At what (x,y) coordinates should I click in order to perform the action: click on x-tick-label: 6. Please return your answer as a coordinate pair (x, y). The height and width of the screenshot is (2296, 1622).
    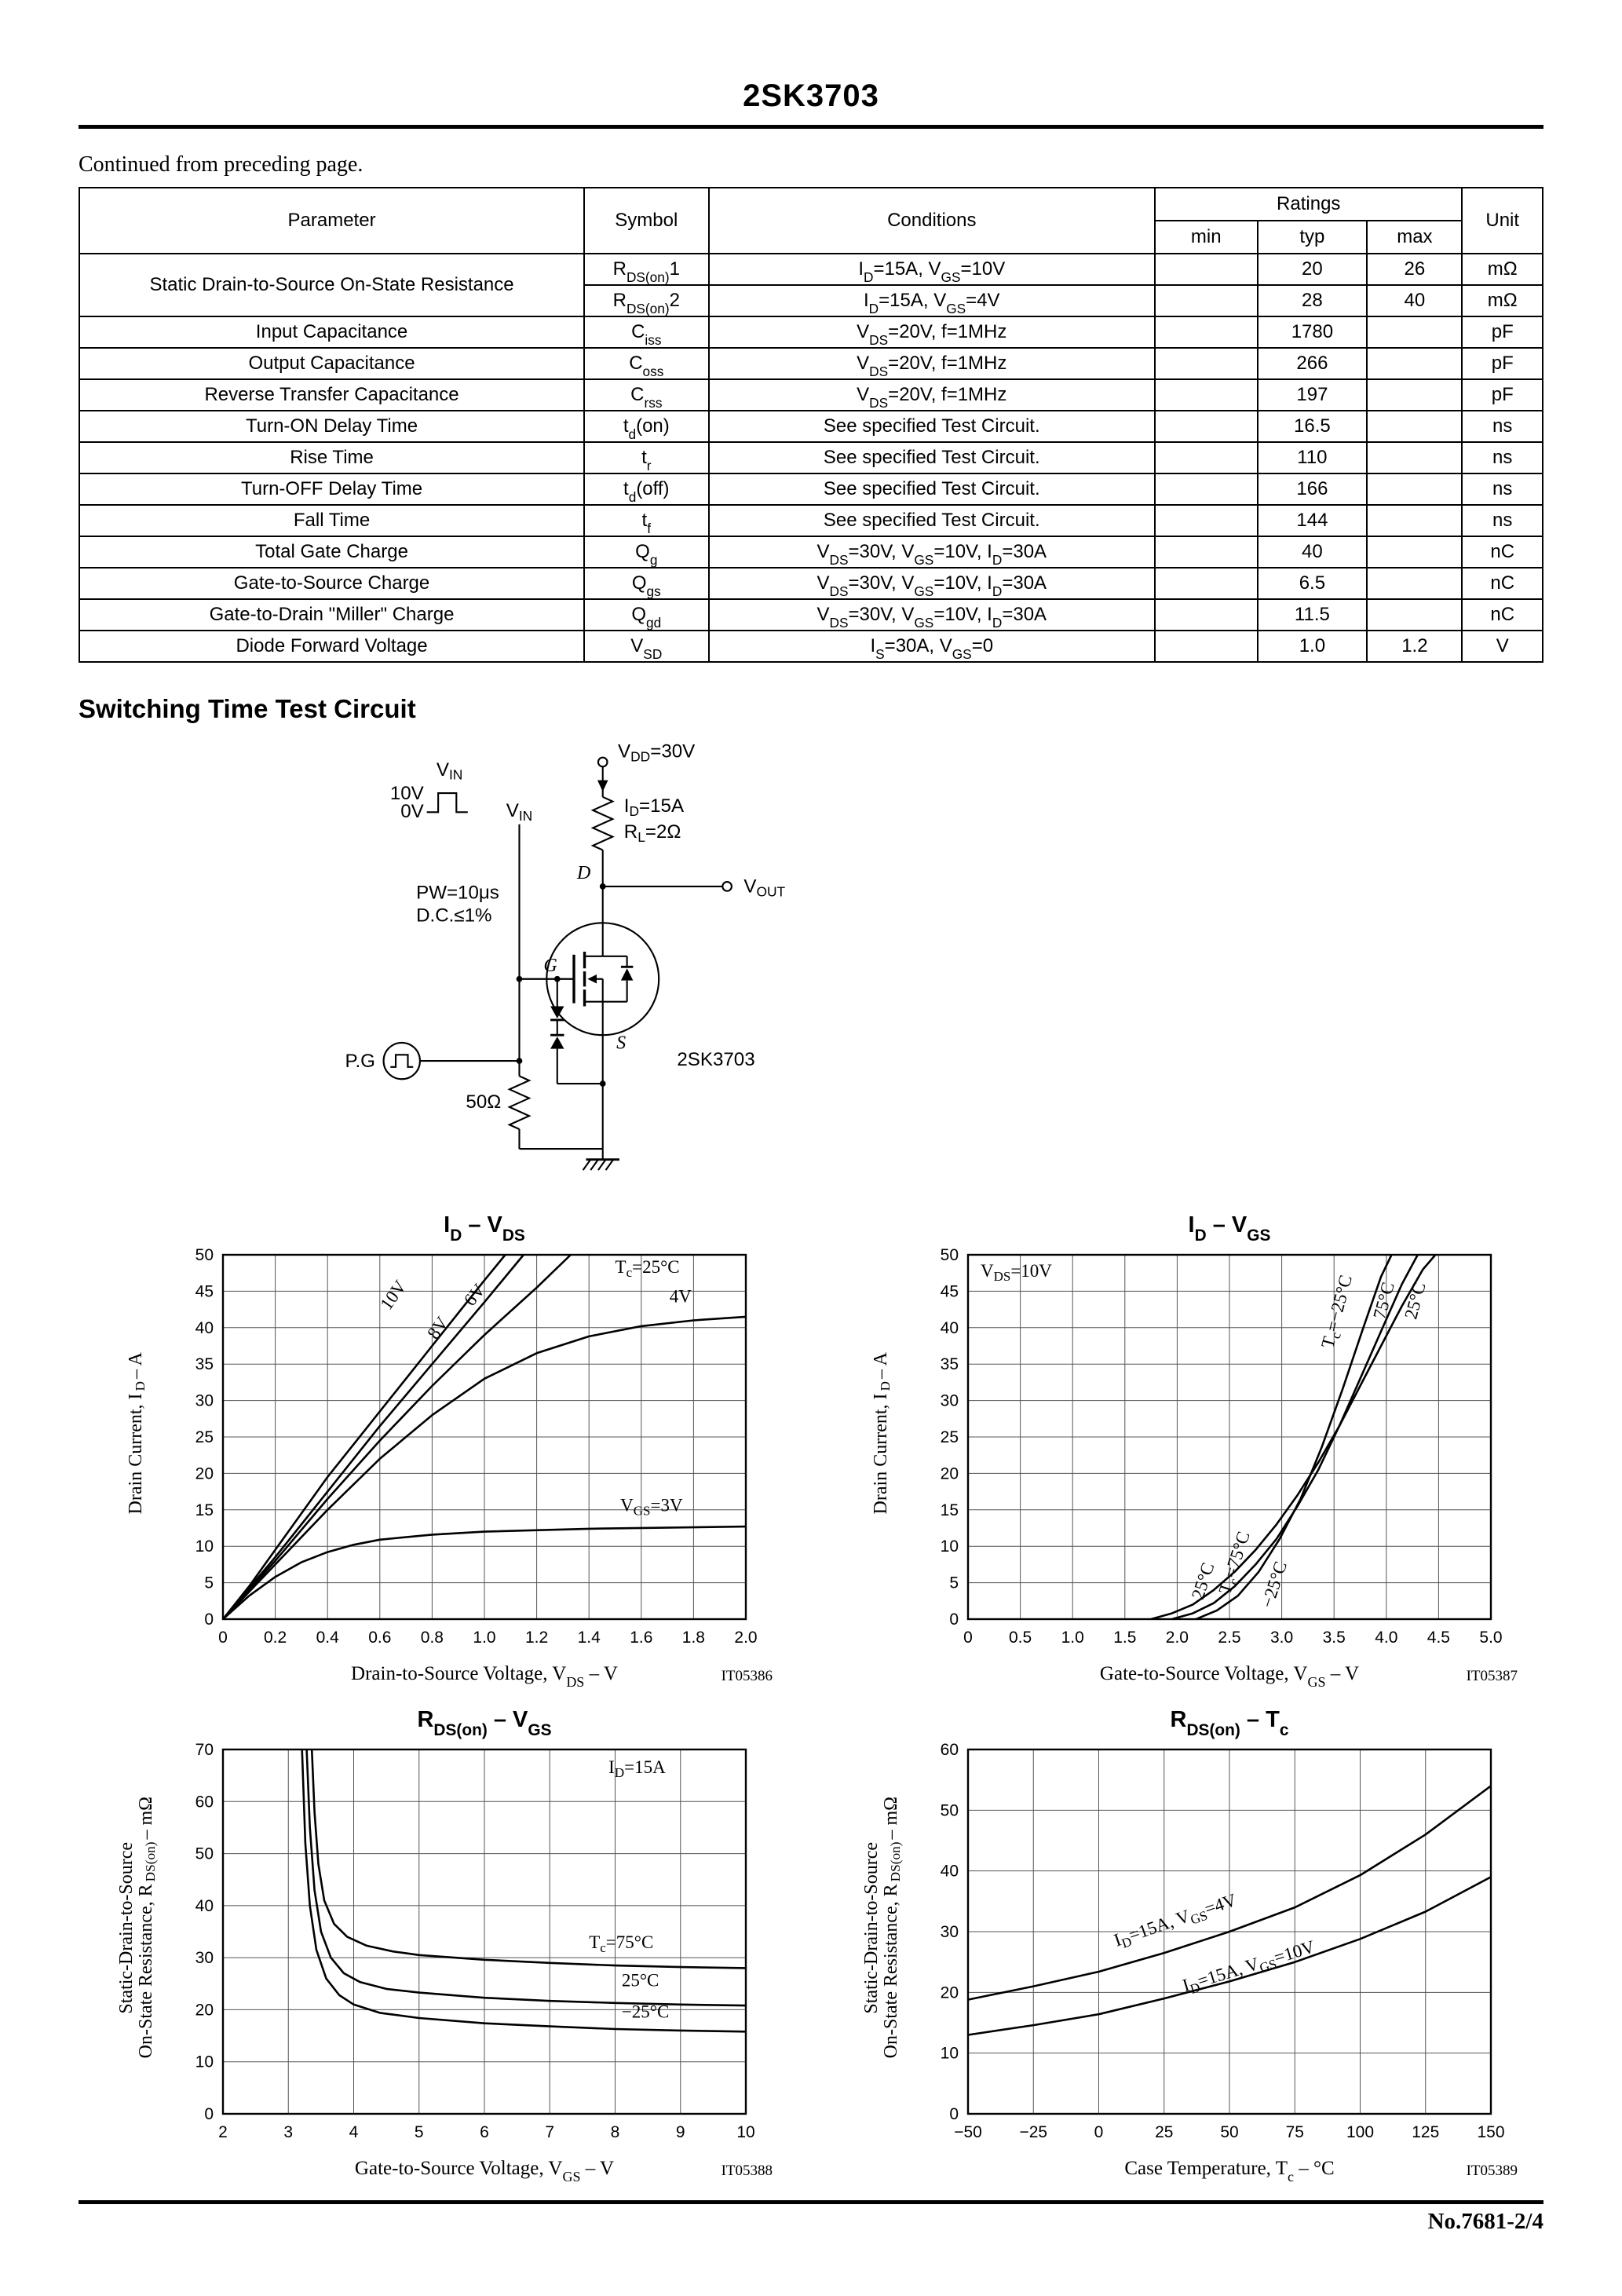
    Looking at the image, I should click on (485, 2132).